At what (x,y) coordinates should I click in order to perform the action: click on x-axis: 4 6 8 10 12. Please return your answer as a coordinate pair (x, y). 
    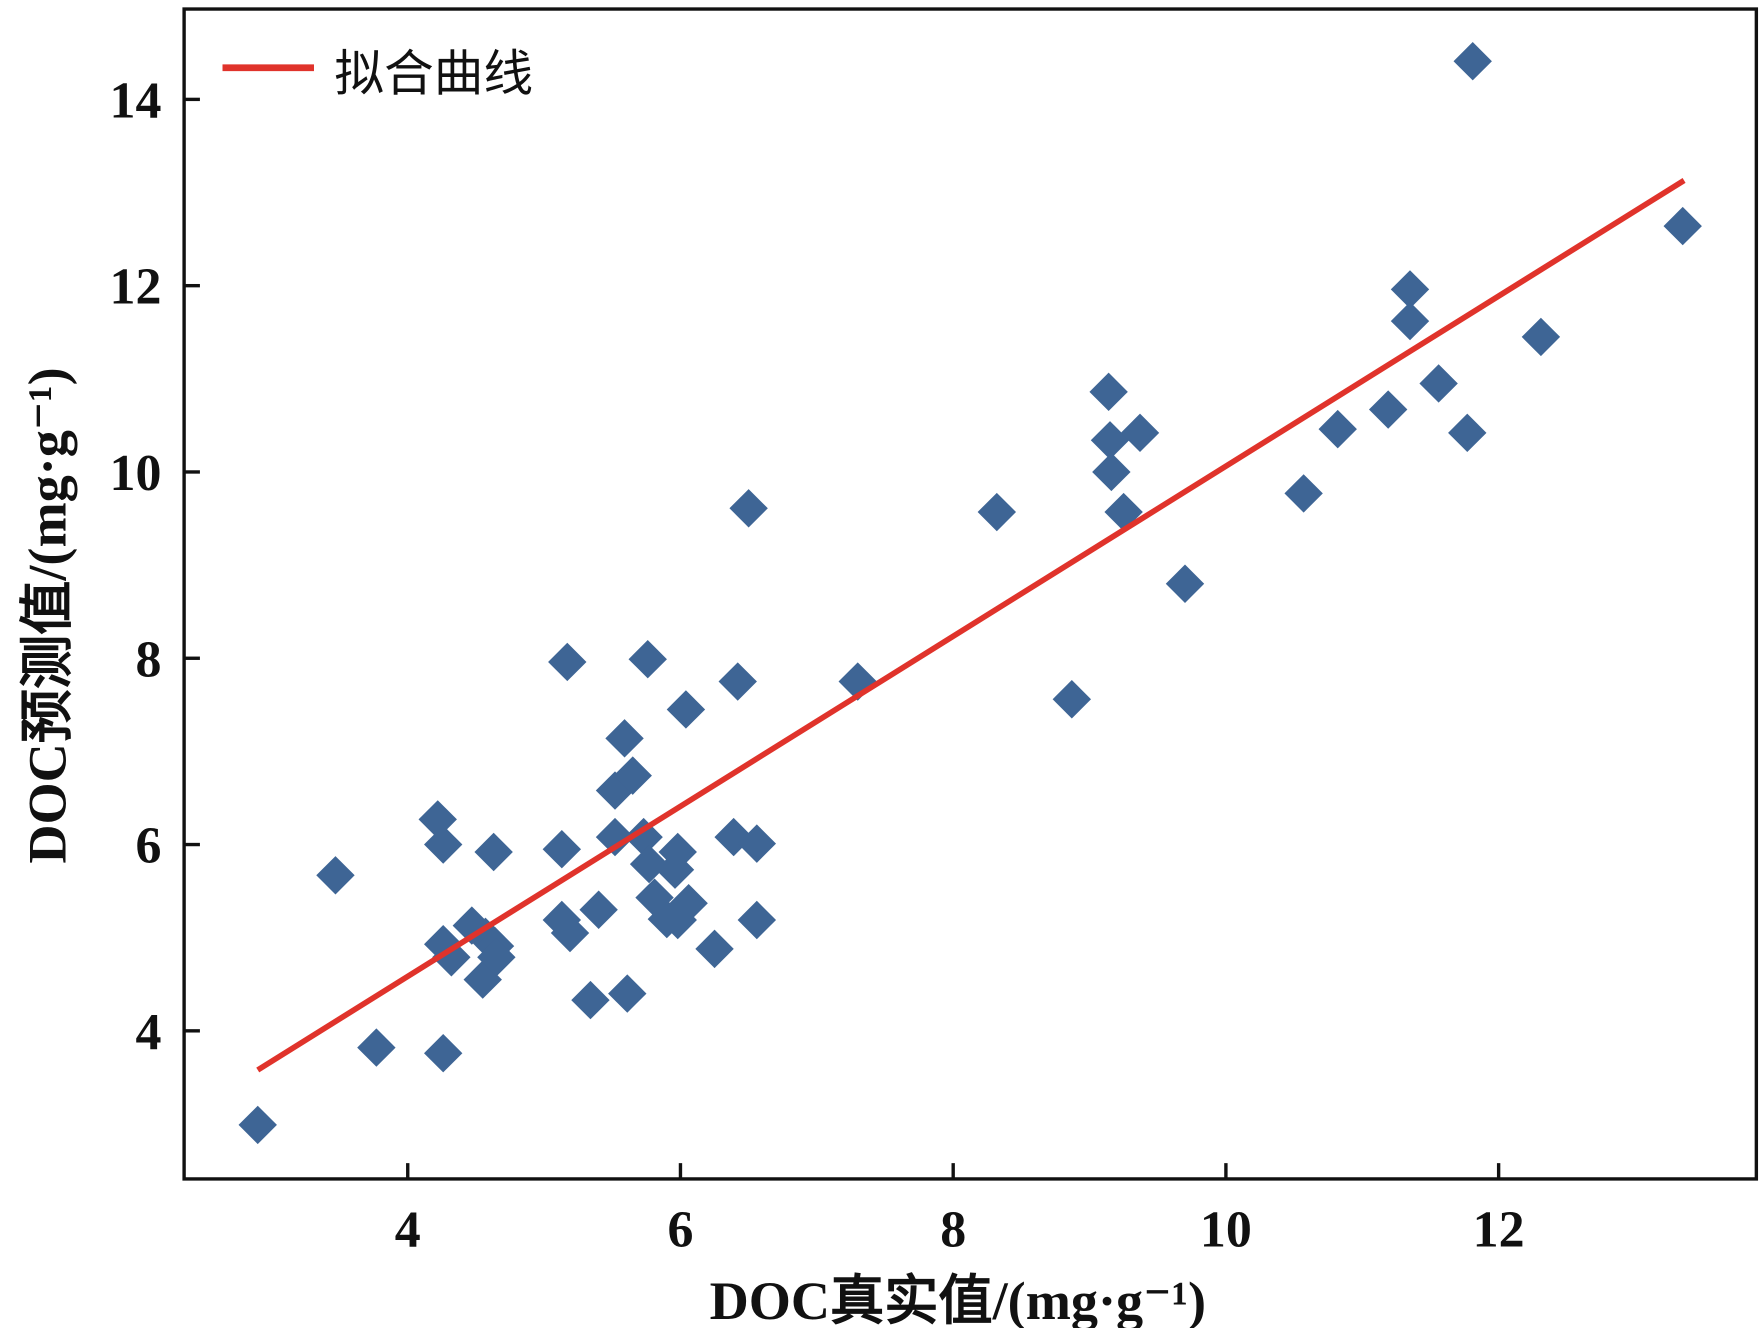
    Looking at the image, I should click on (960, 1211).